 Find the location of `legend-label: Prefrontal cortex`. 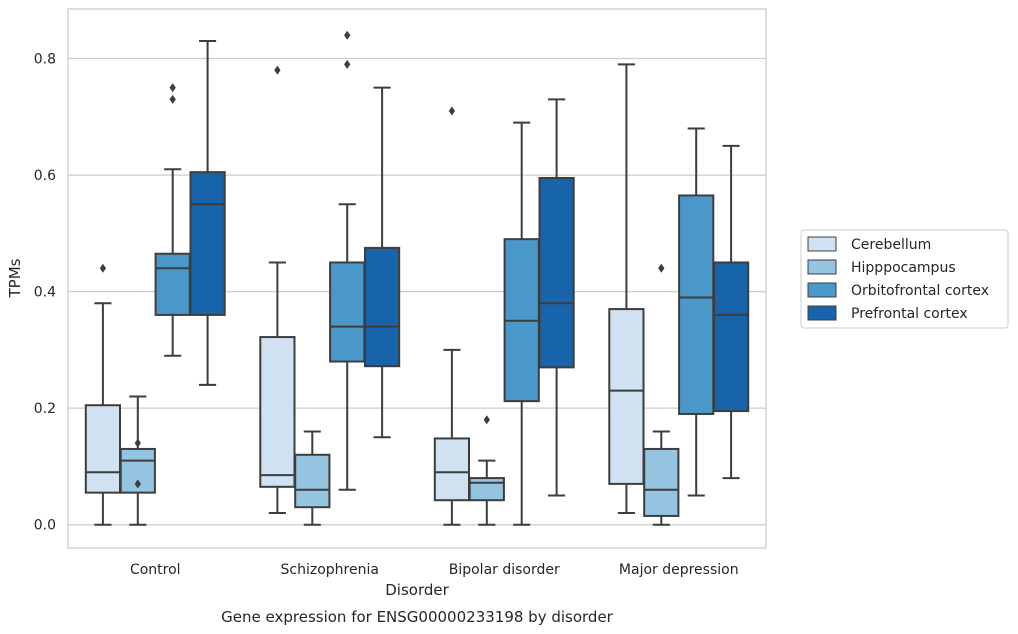

legend-label: Prefrontal cortex is located at coordinates (909, 314).